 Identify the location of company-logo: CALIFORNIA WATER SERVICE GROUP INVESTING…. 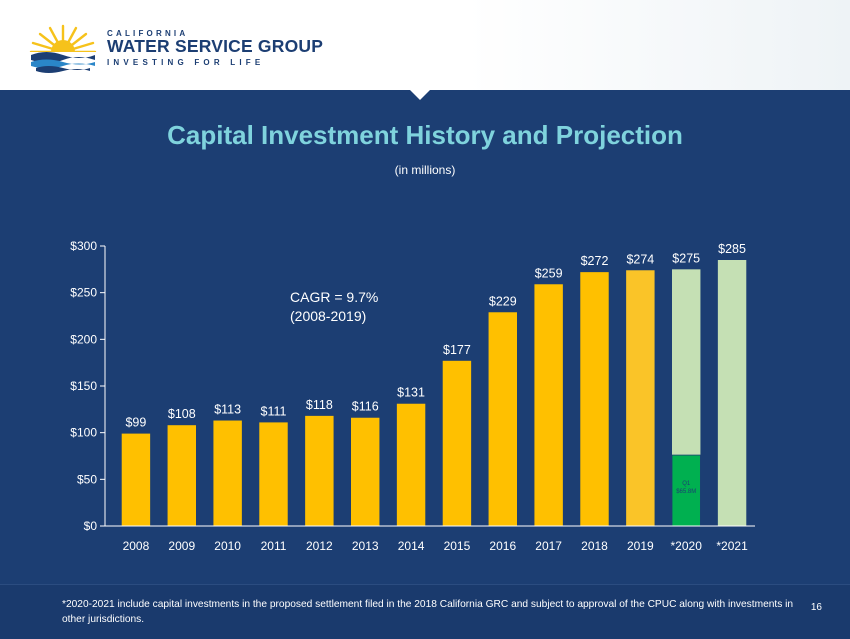
(178, 48).